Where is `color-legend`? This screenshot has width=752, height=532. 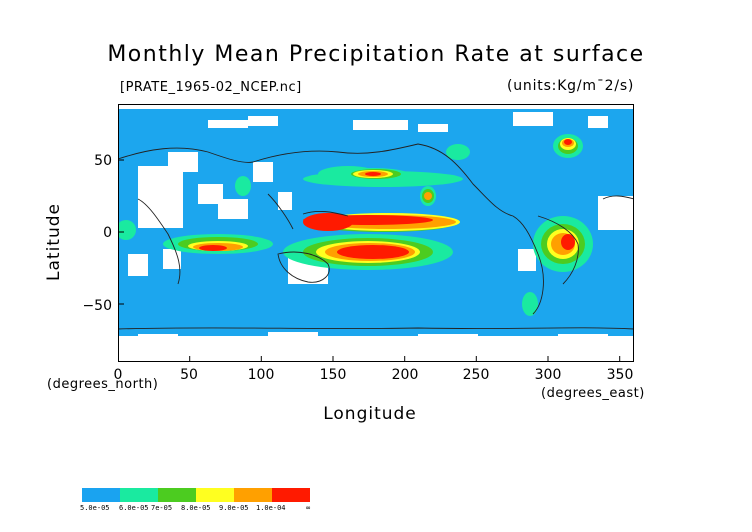
color-legend is located at coordinates (196, 495).